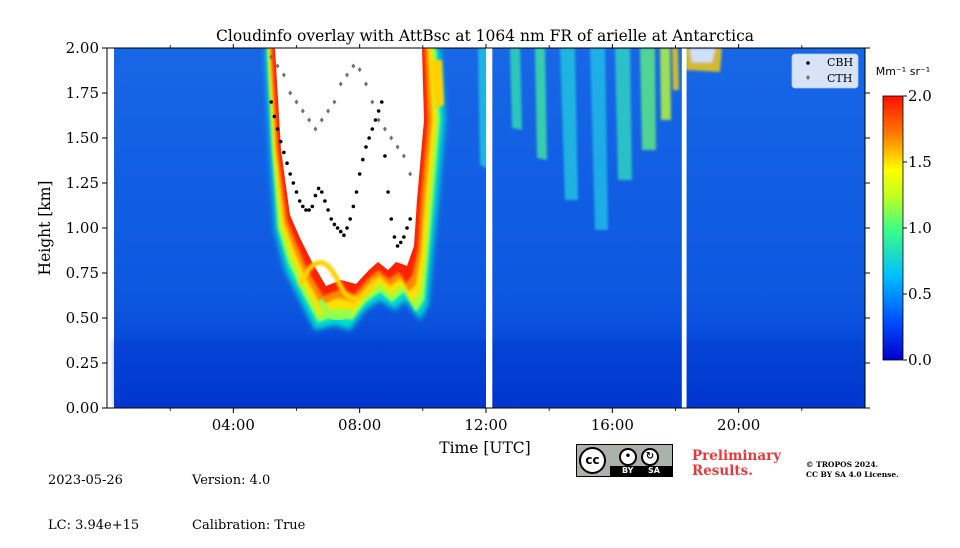  Describe the element at coordinates (904, 217) in the screenshot. I see `colorbar: Mm⁻¹ sr⁻¹ 0.0 0.5 1.0 1.5 2.0` at that location.